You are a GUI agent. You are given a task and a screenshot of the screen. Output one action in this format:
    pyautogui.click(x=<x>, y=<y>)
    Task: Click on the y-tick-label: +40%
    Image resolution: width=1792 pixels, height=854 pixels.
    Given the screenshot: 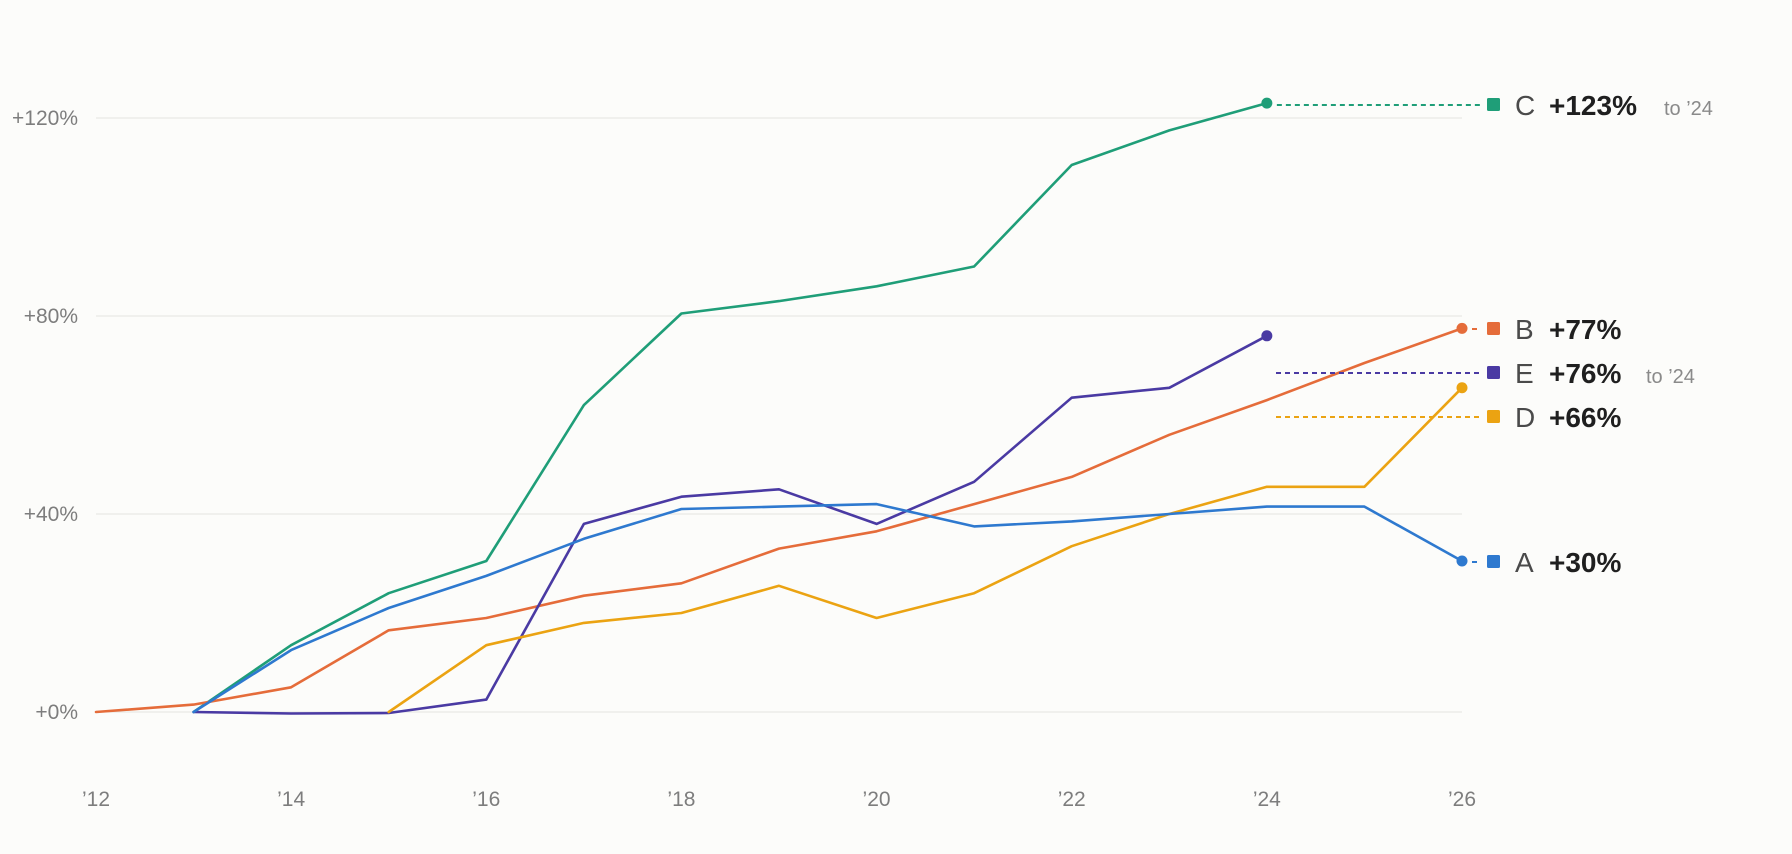 What is the action you would take?
    pyautogui.click(x=51, y=514)
    